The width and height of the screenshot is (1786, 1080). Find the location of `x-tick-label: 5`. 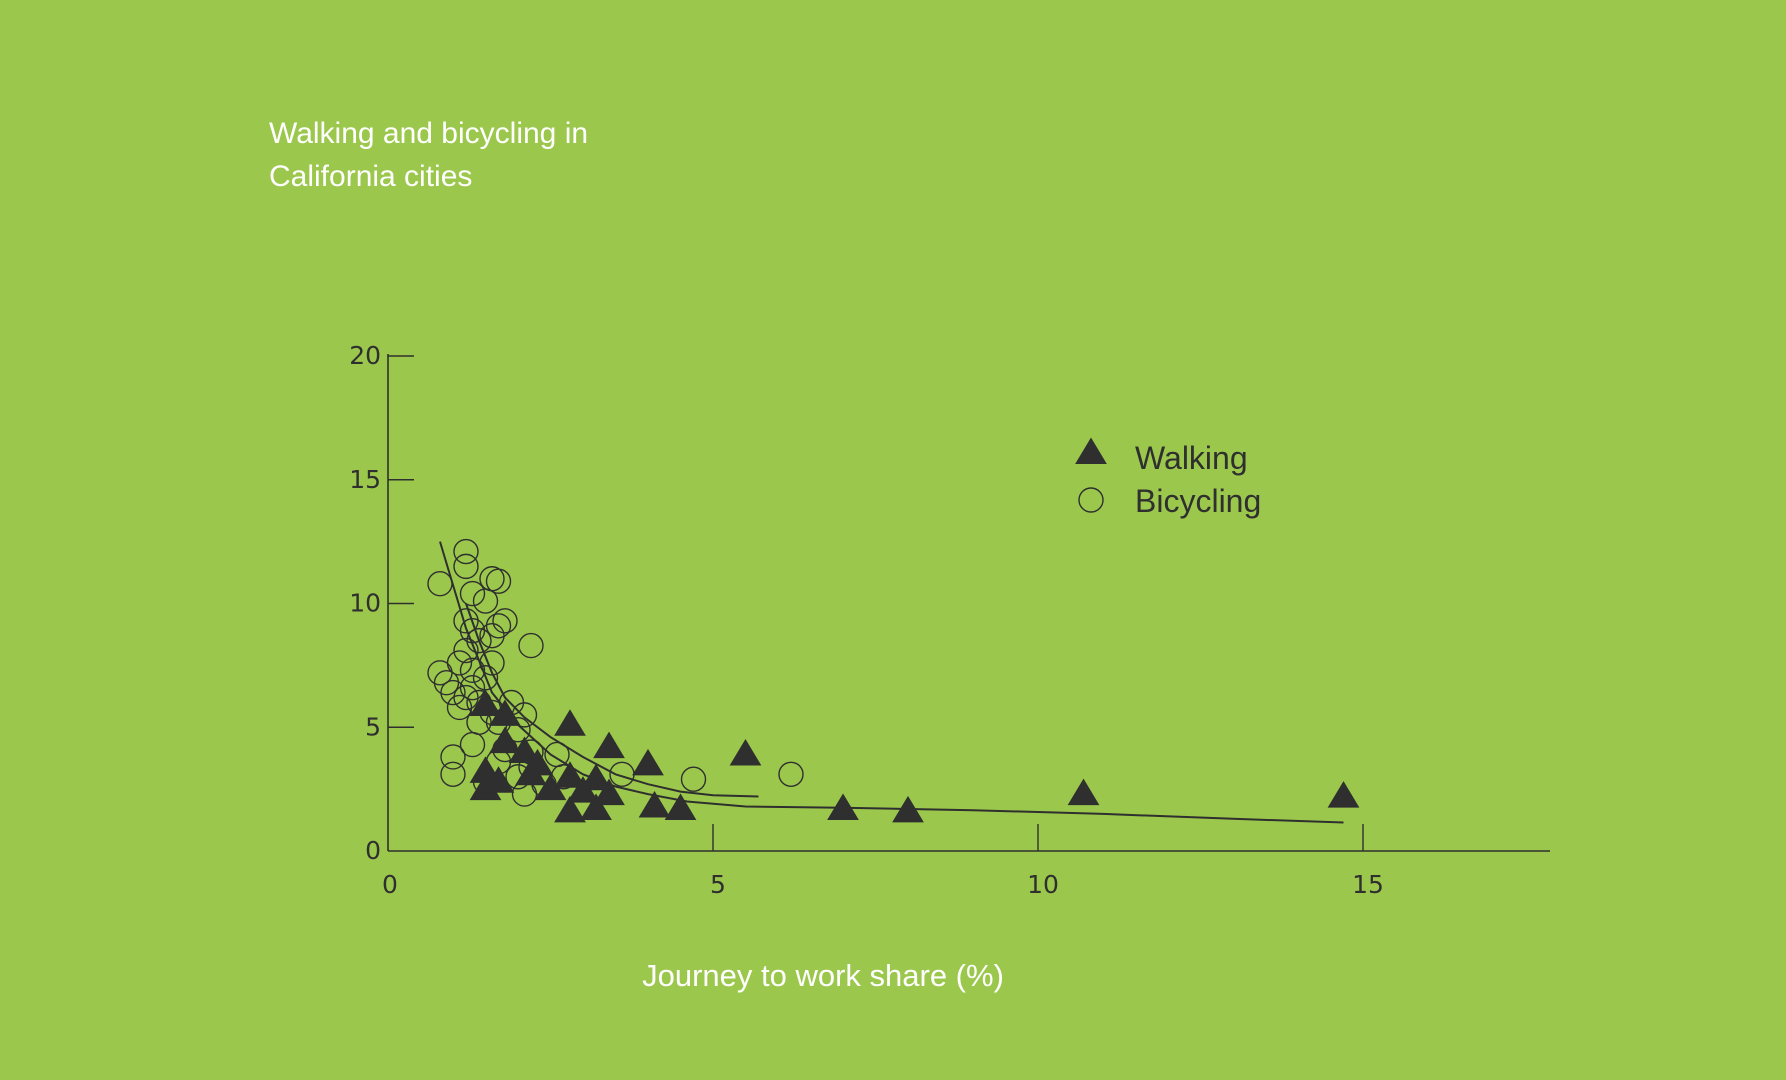

x-tick-label: 5 is located at coordinates (718, 884).